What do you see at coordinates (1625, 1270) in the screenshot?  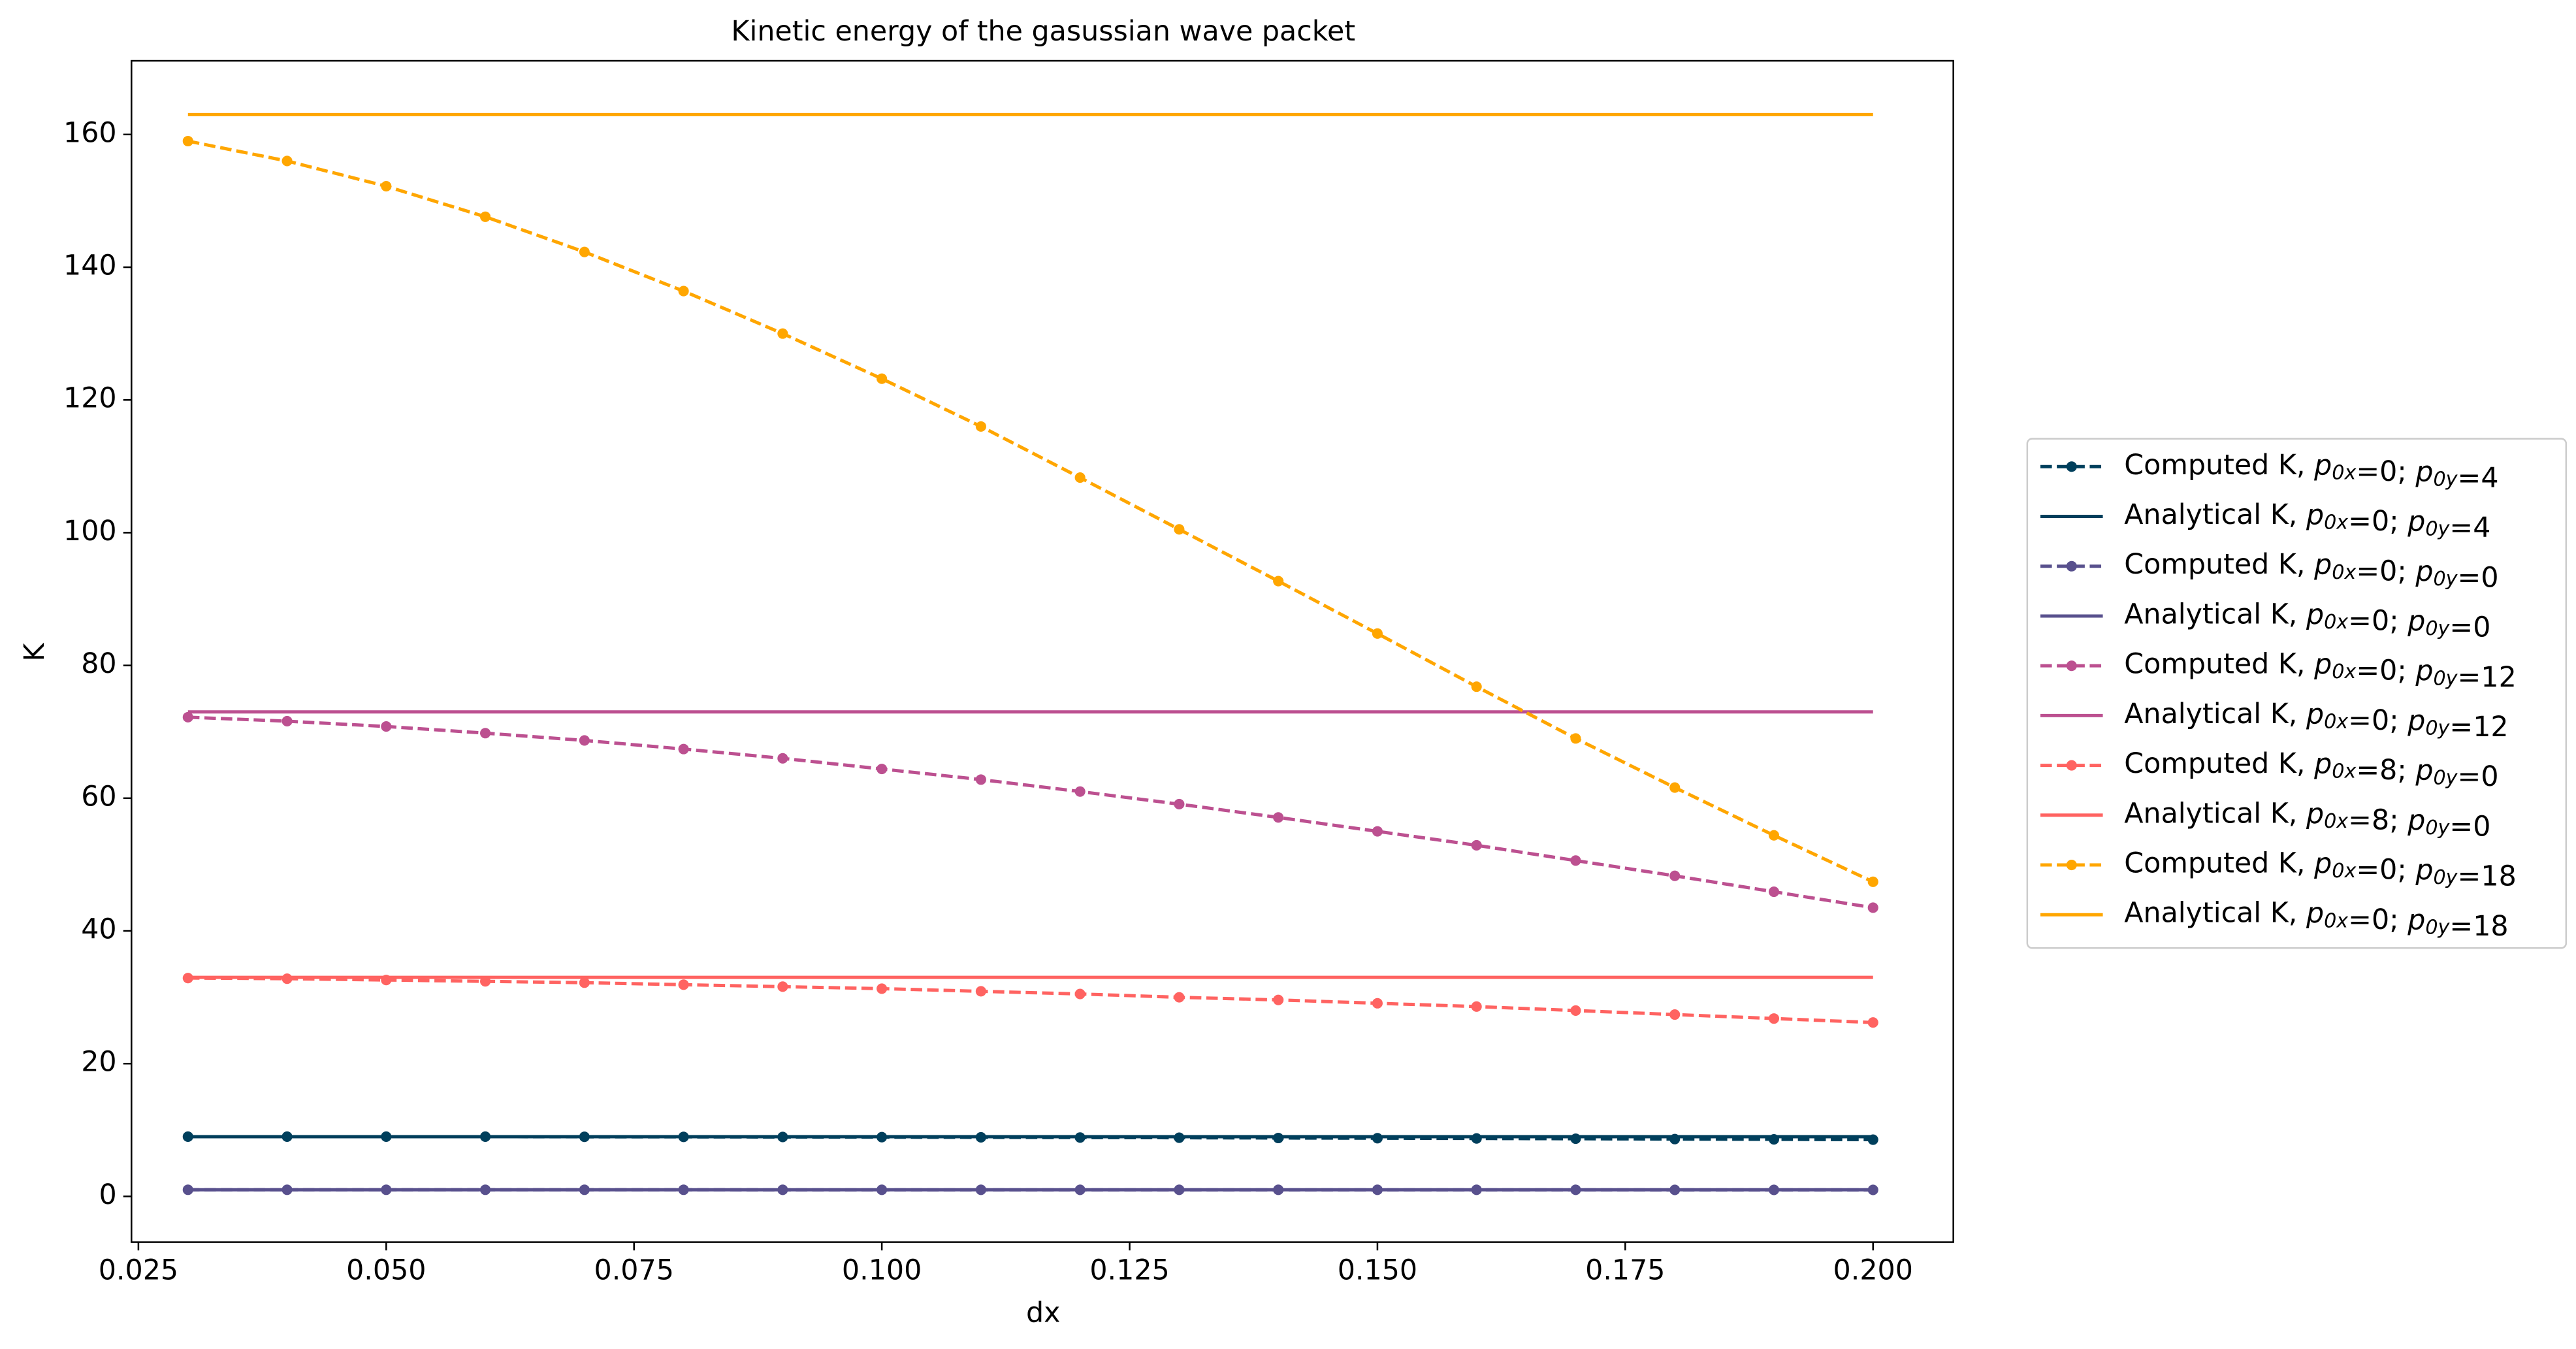 I see `x-tick-label: 0.175` at bounding box center [1625, 1270].